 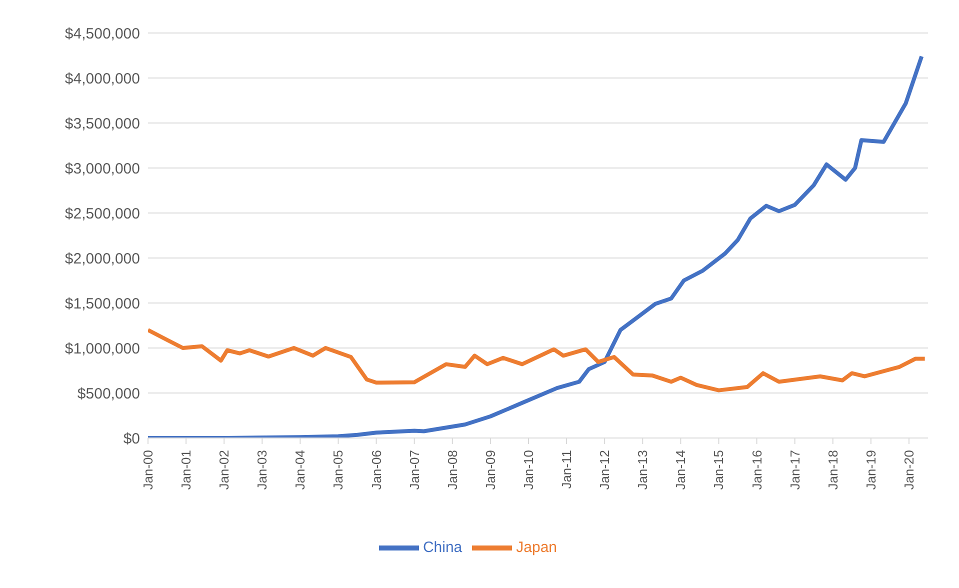 What do you see at coordinates (908, 470) in the screenshot?
I see `x-tick-label: Jan-20` at bounding box center [908, 470].